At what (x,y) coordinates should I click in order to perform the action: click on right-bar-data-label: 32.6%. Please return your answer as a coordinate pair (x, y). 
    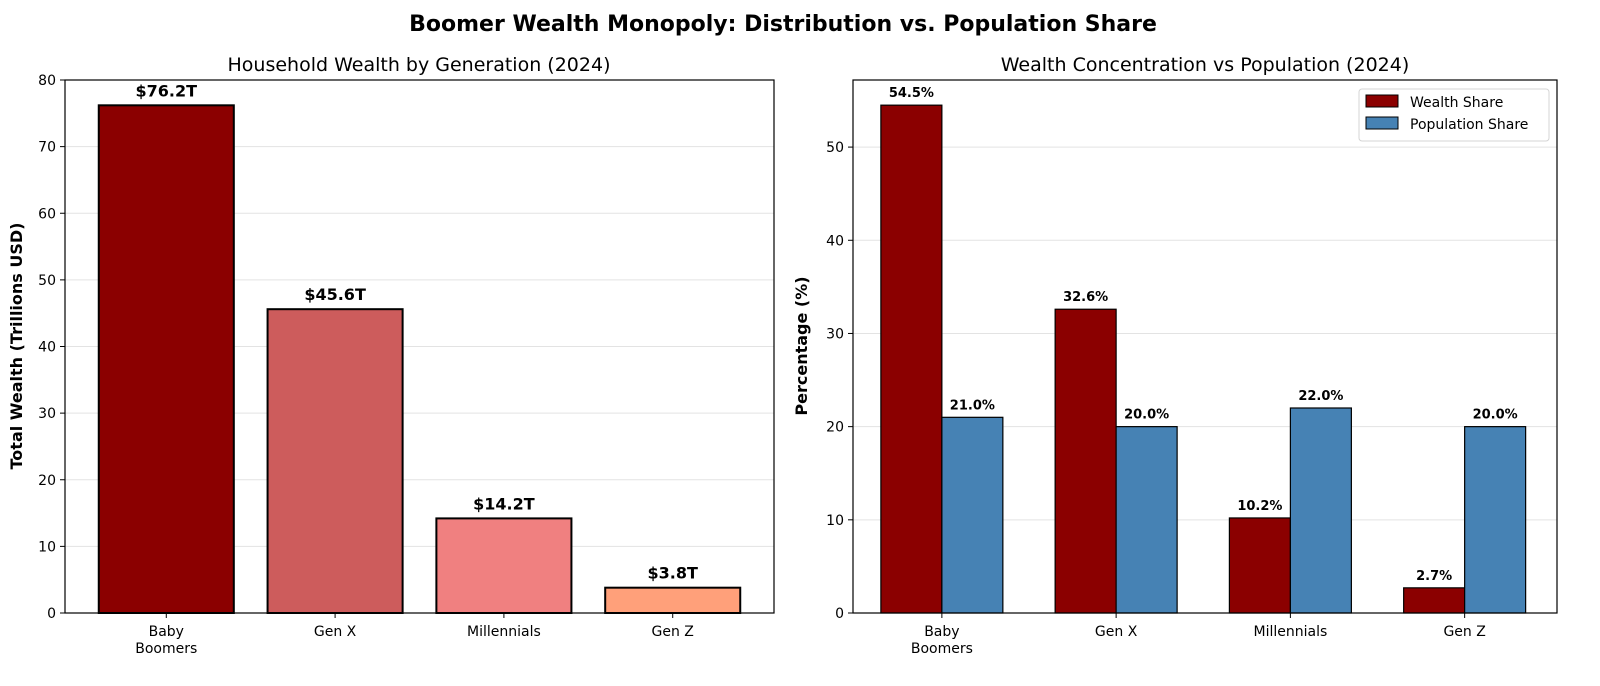
    Looking at the image, I should click on (1085, 297).